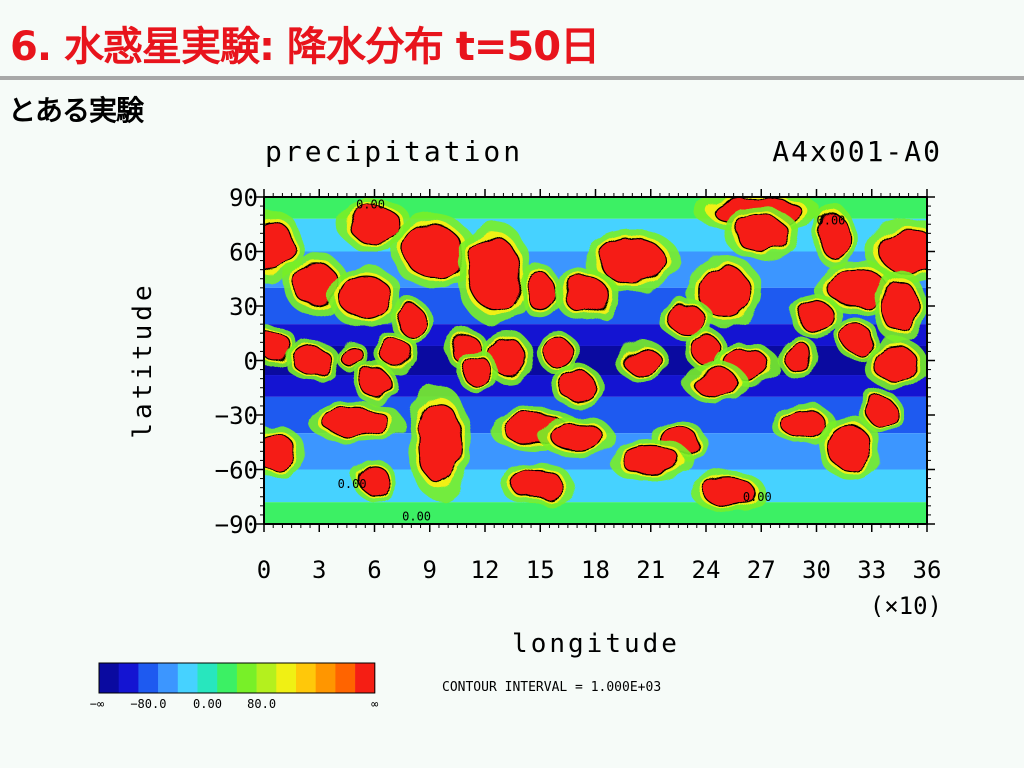 The height and width of the screenshot is (768, 1024). What do you see at coordinates (831, 221) in the screenshot?
I see `contour-label-1: 0.00` at bounding box center [831, 221].